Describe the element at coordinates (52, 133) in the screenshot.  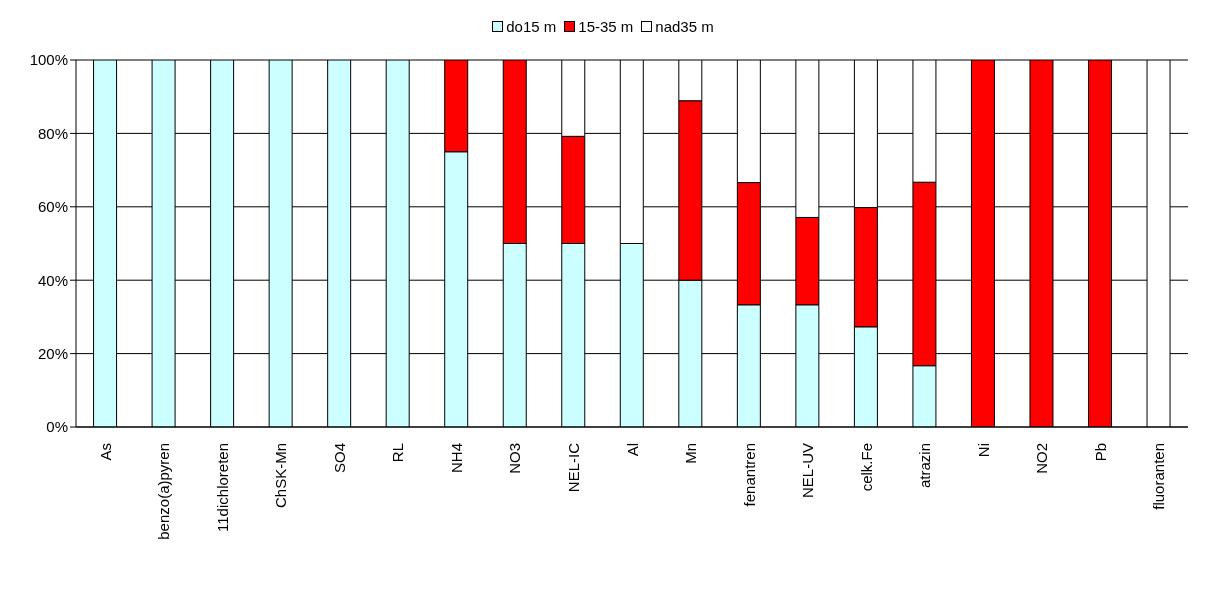
I see `y-tick-label: 80%` at that location.